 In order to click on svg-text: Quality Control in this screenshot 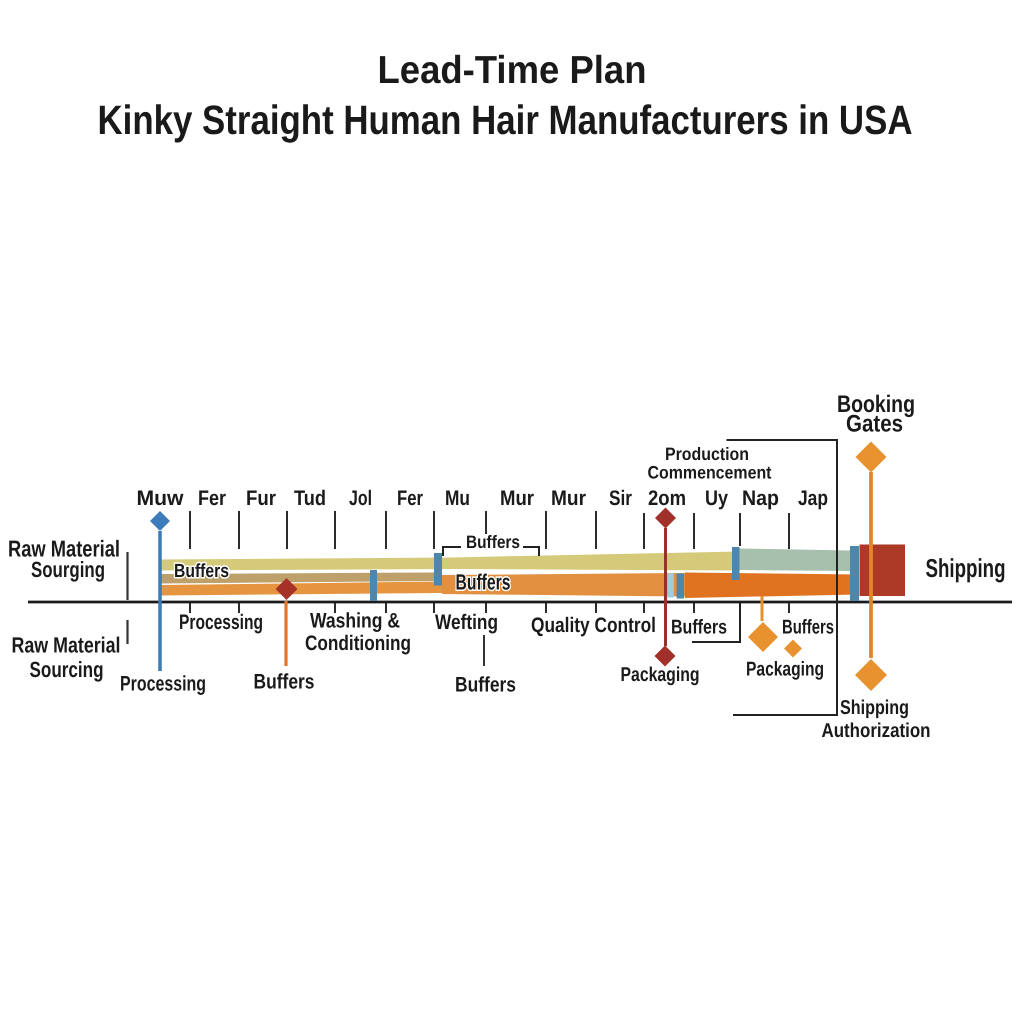, I will do `click(593, 625)`.